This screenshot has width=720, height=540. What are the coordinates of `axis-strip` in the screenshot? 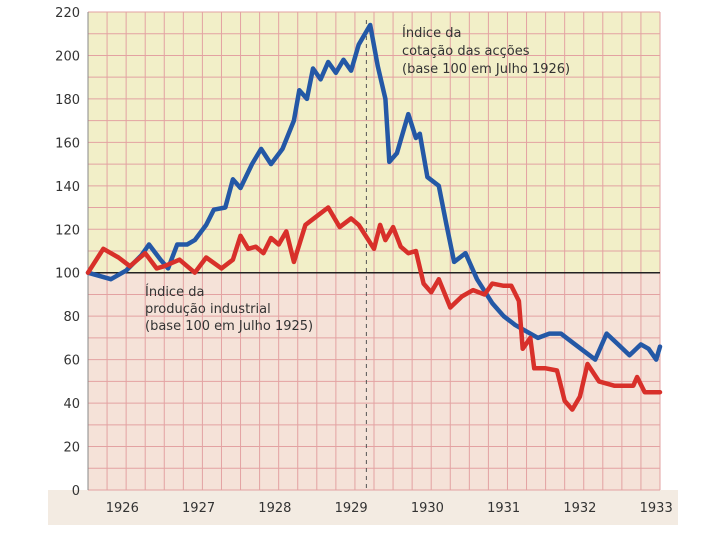 It's located at (363, 507).